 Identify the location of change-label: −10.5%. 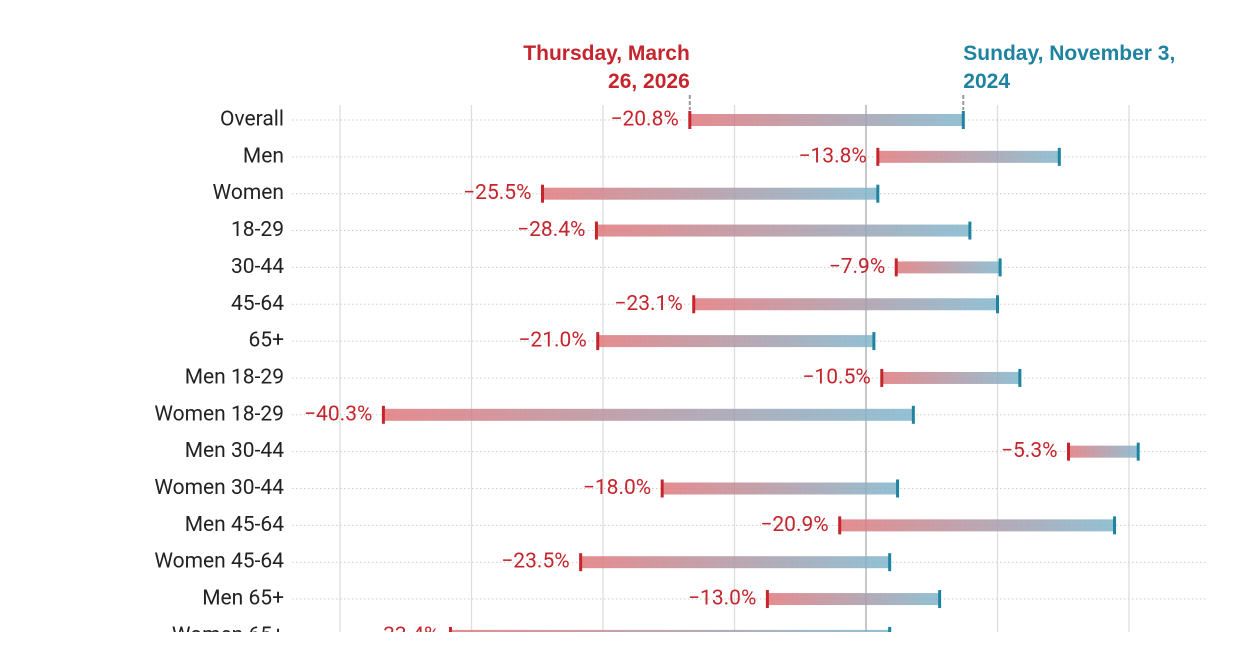
(836, 377).